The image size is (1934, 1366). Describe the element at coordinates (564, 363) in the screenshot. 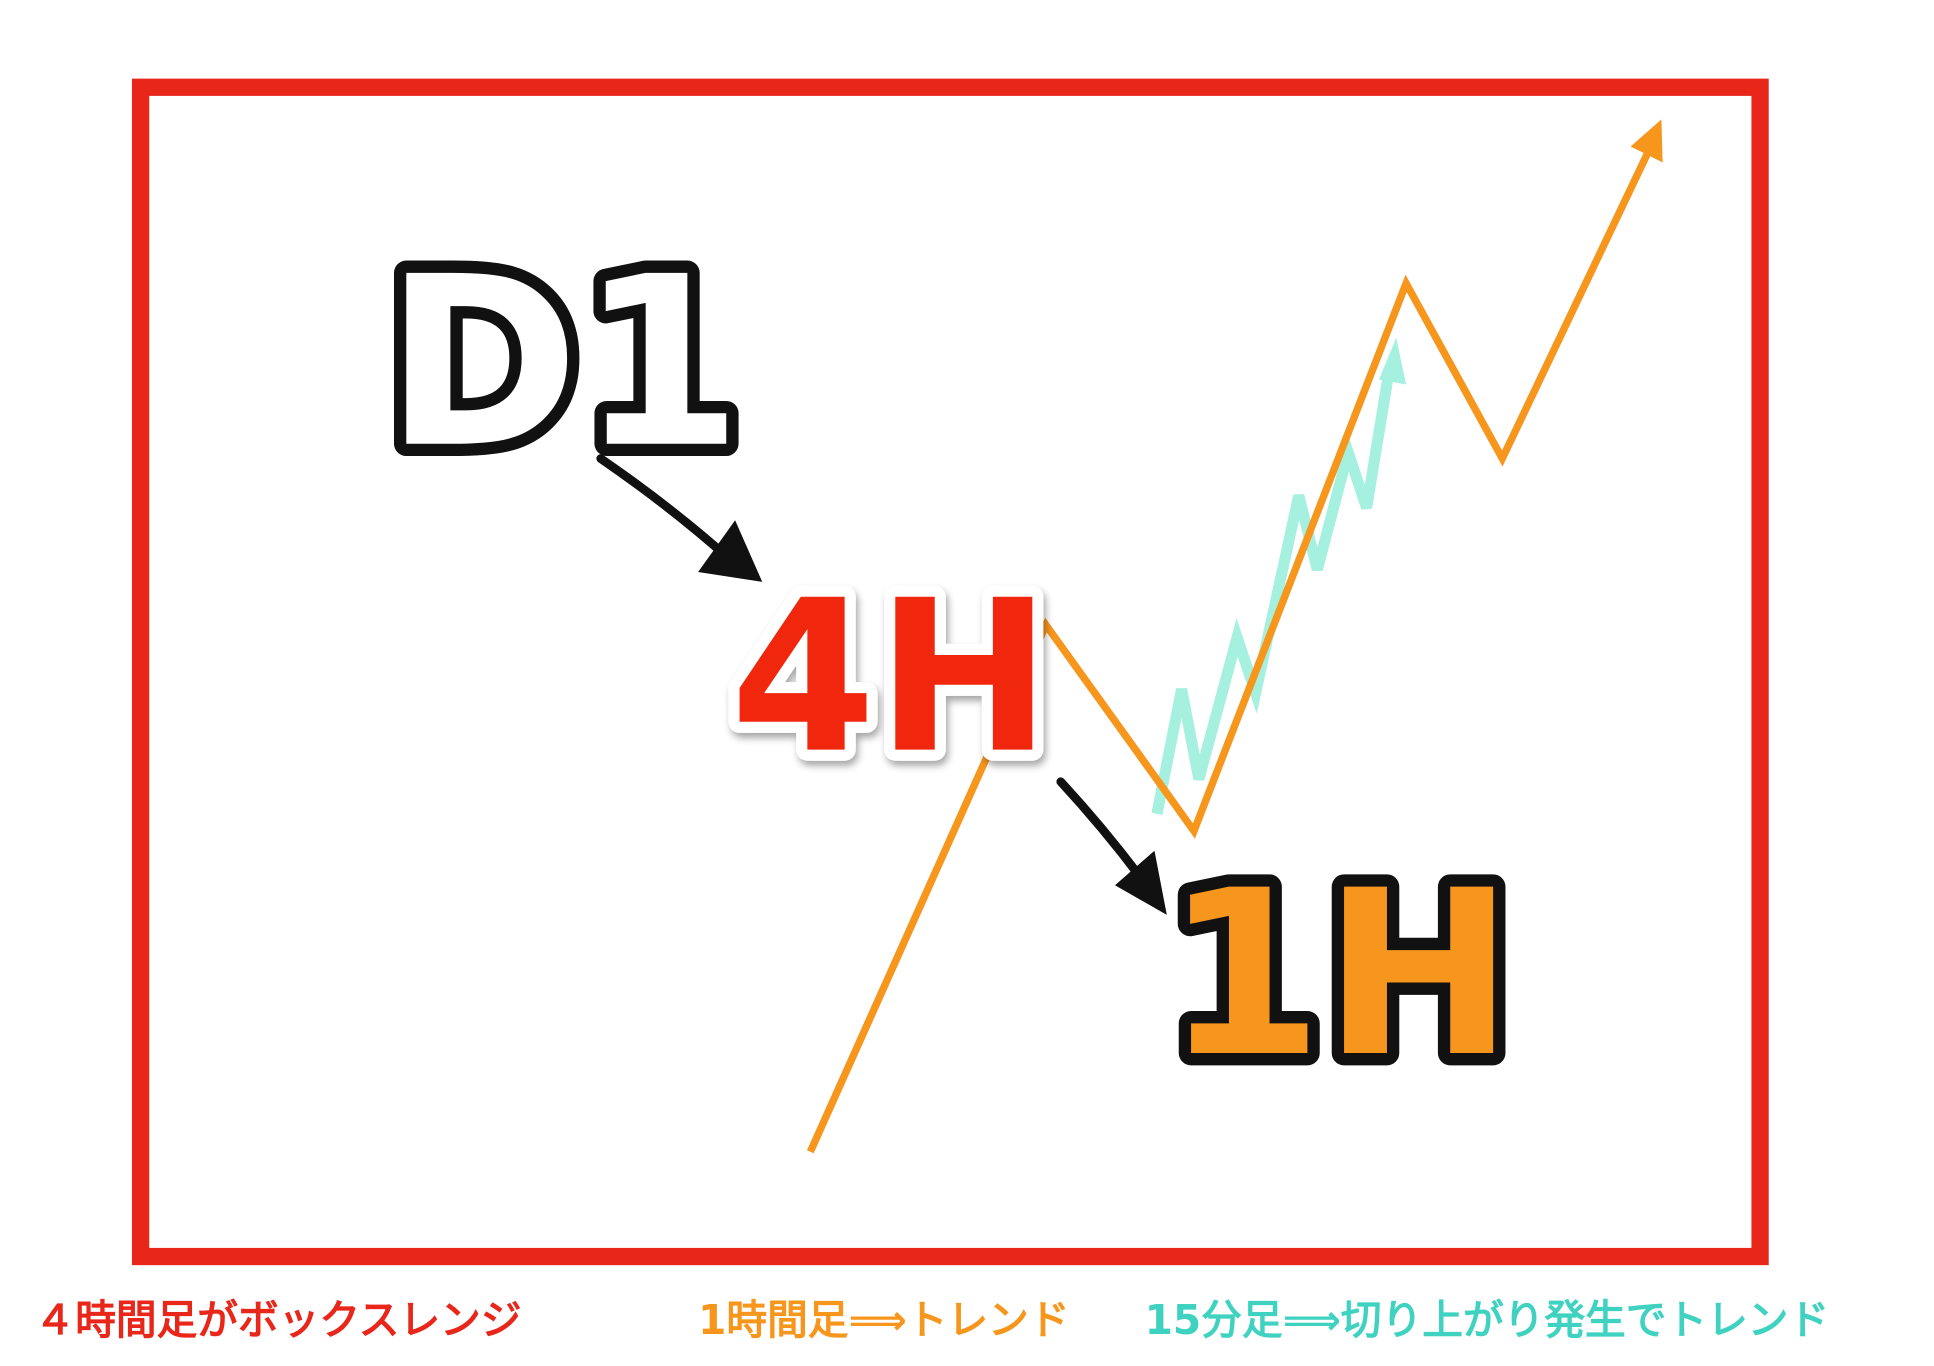

I see `label-d1: D1` at that location.